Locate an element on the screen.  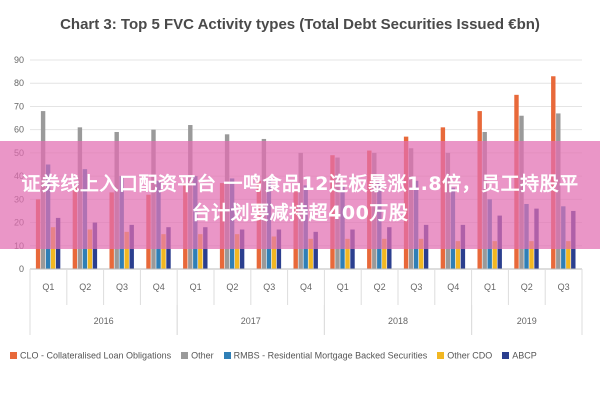
legend-label: ABCP is located at coordinates (524, 355).